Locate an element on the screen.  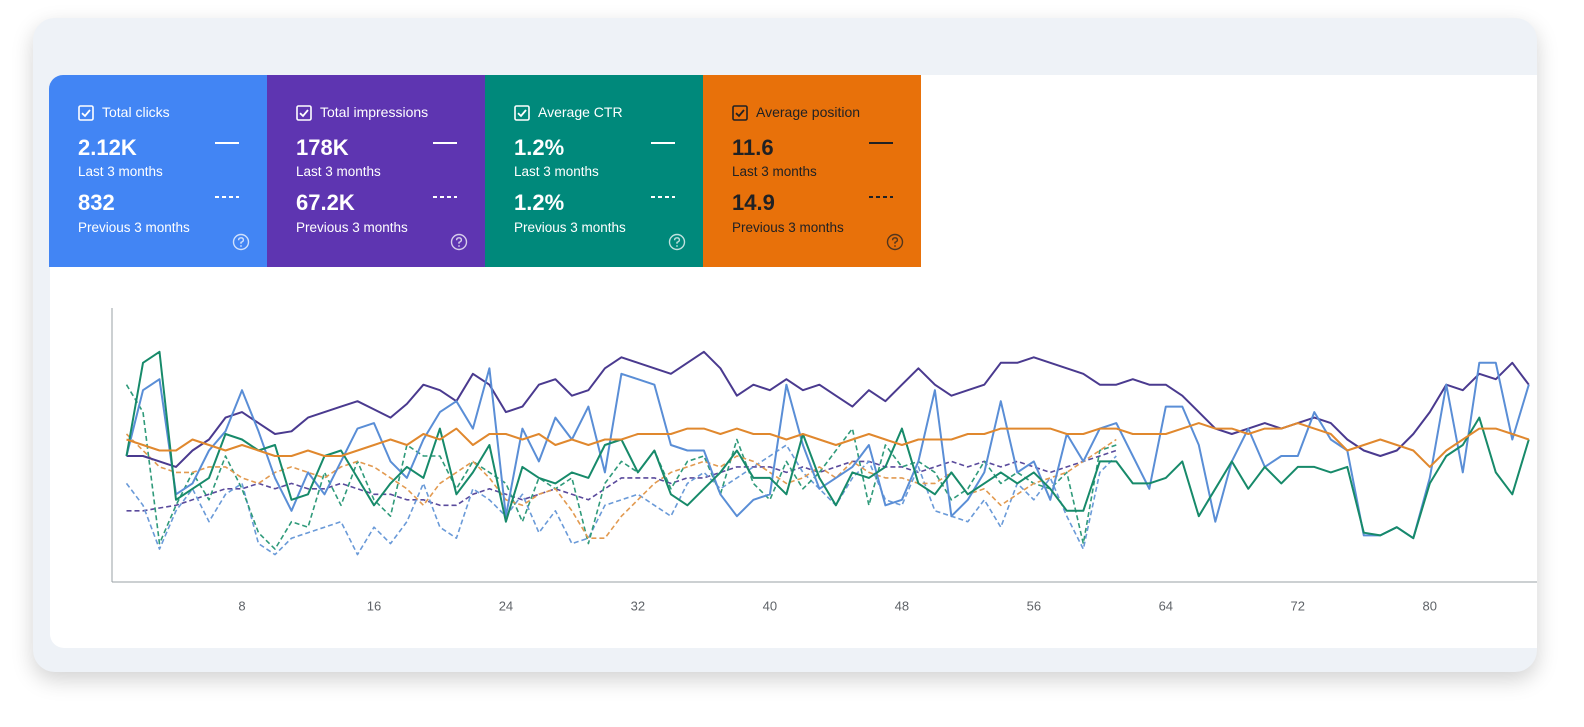
current-value: 1.2% is located at coordinates (539, 147).